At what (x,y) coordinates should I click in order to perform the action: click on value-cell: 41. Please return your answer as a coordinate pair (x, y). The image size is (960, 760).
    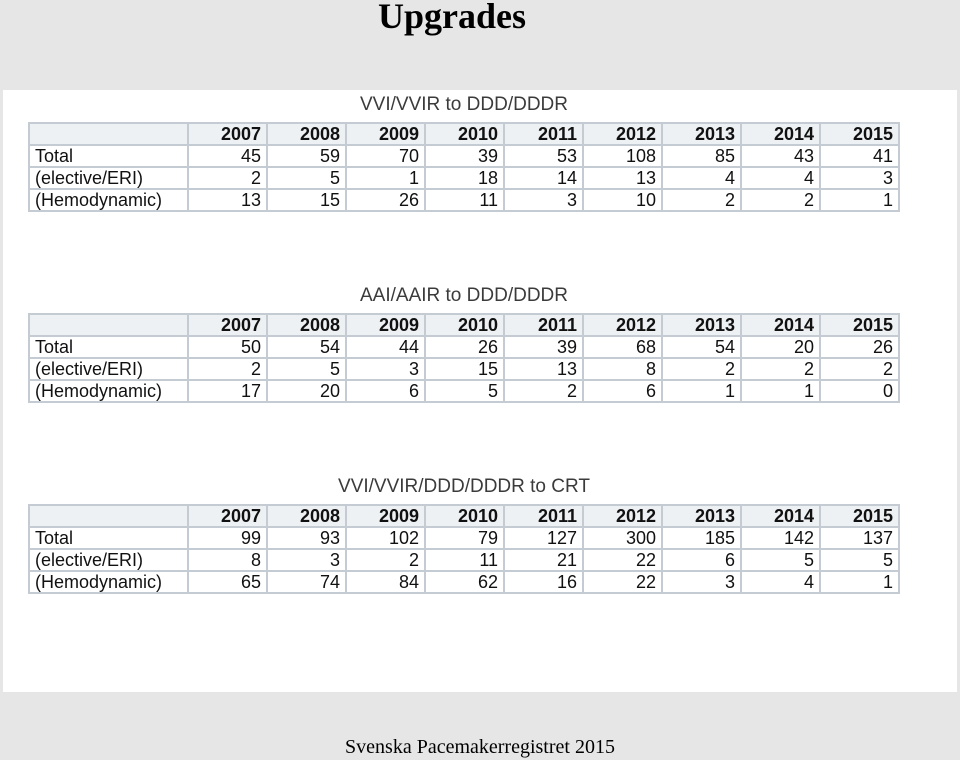
    Looking at the image, I should click on (859, 156).